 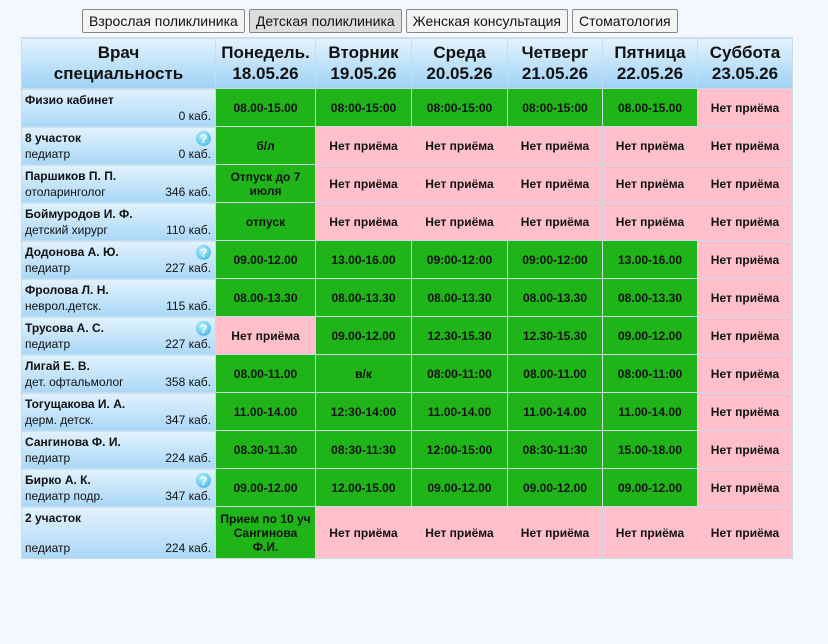 I want to click on doctor-cell: Фролова Л. Н. неврол.детск. 115 каб., so click(x=118, y=297).